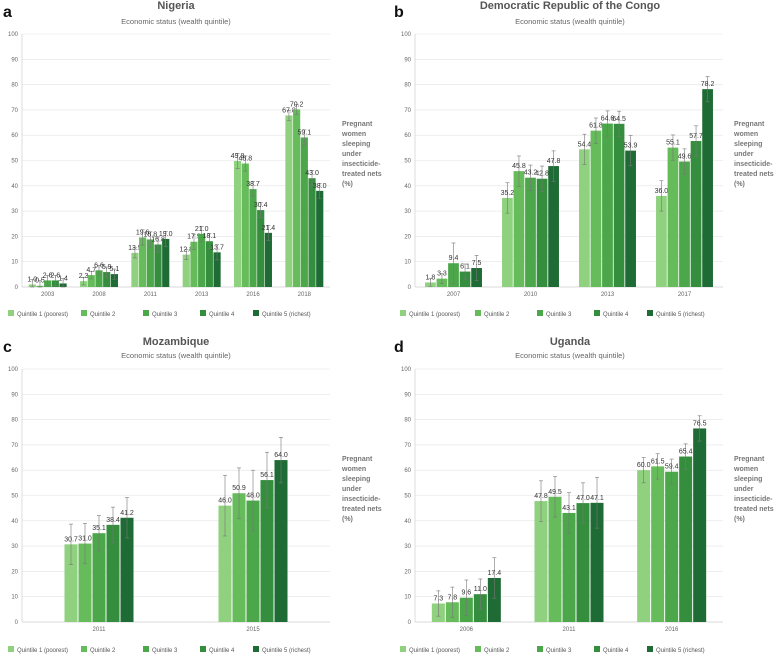 The height and width of the screenshot is (659, 777). What do you see at coordinates (662, 191) in the screenshot?
I see `data-label: 36.0` at bounding box center [662, 191].